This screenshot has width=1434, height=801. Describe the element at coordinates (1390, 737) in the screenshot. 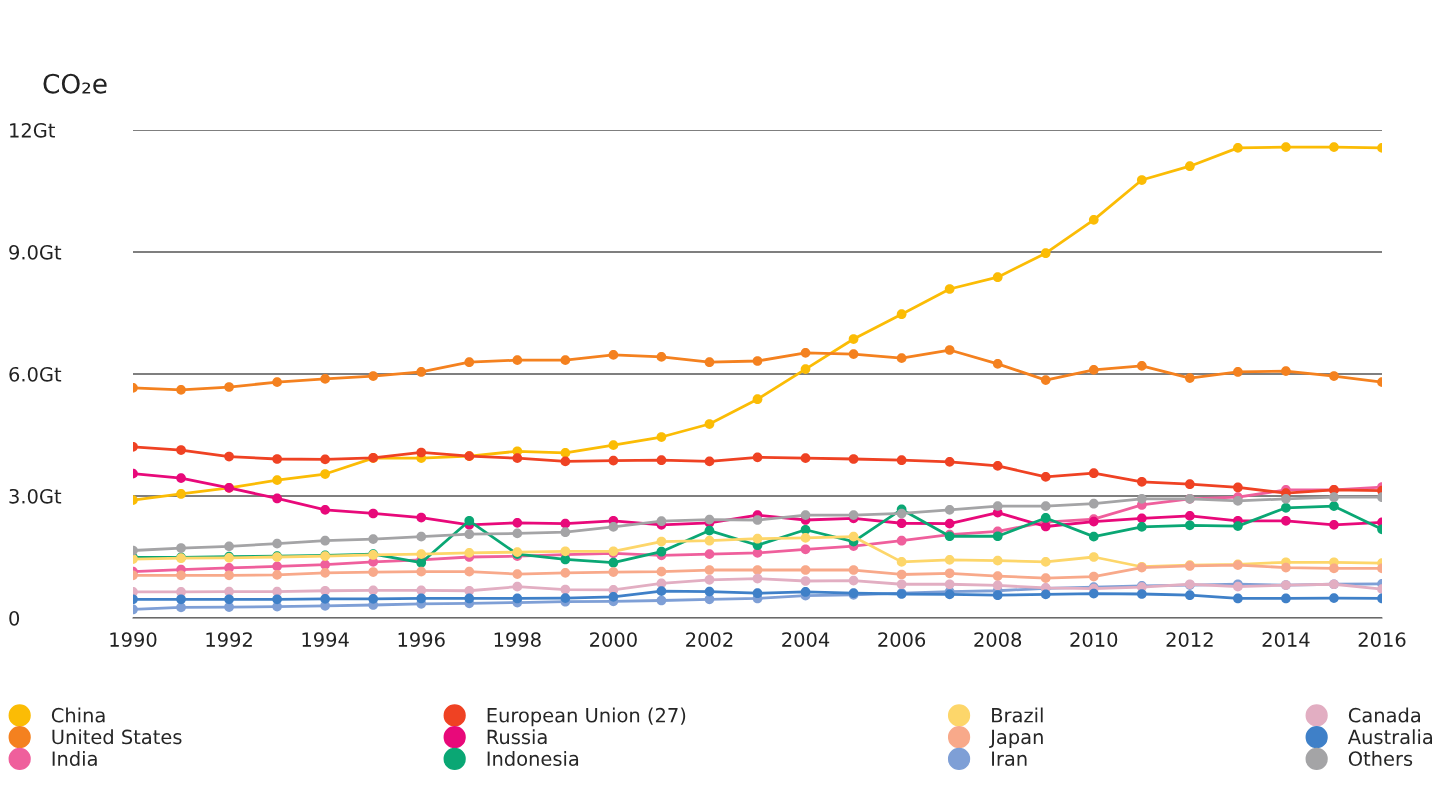

I see `legend-label: Australia` at that location.